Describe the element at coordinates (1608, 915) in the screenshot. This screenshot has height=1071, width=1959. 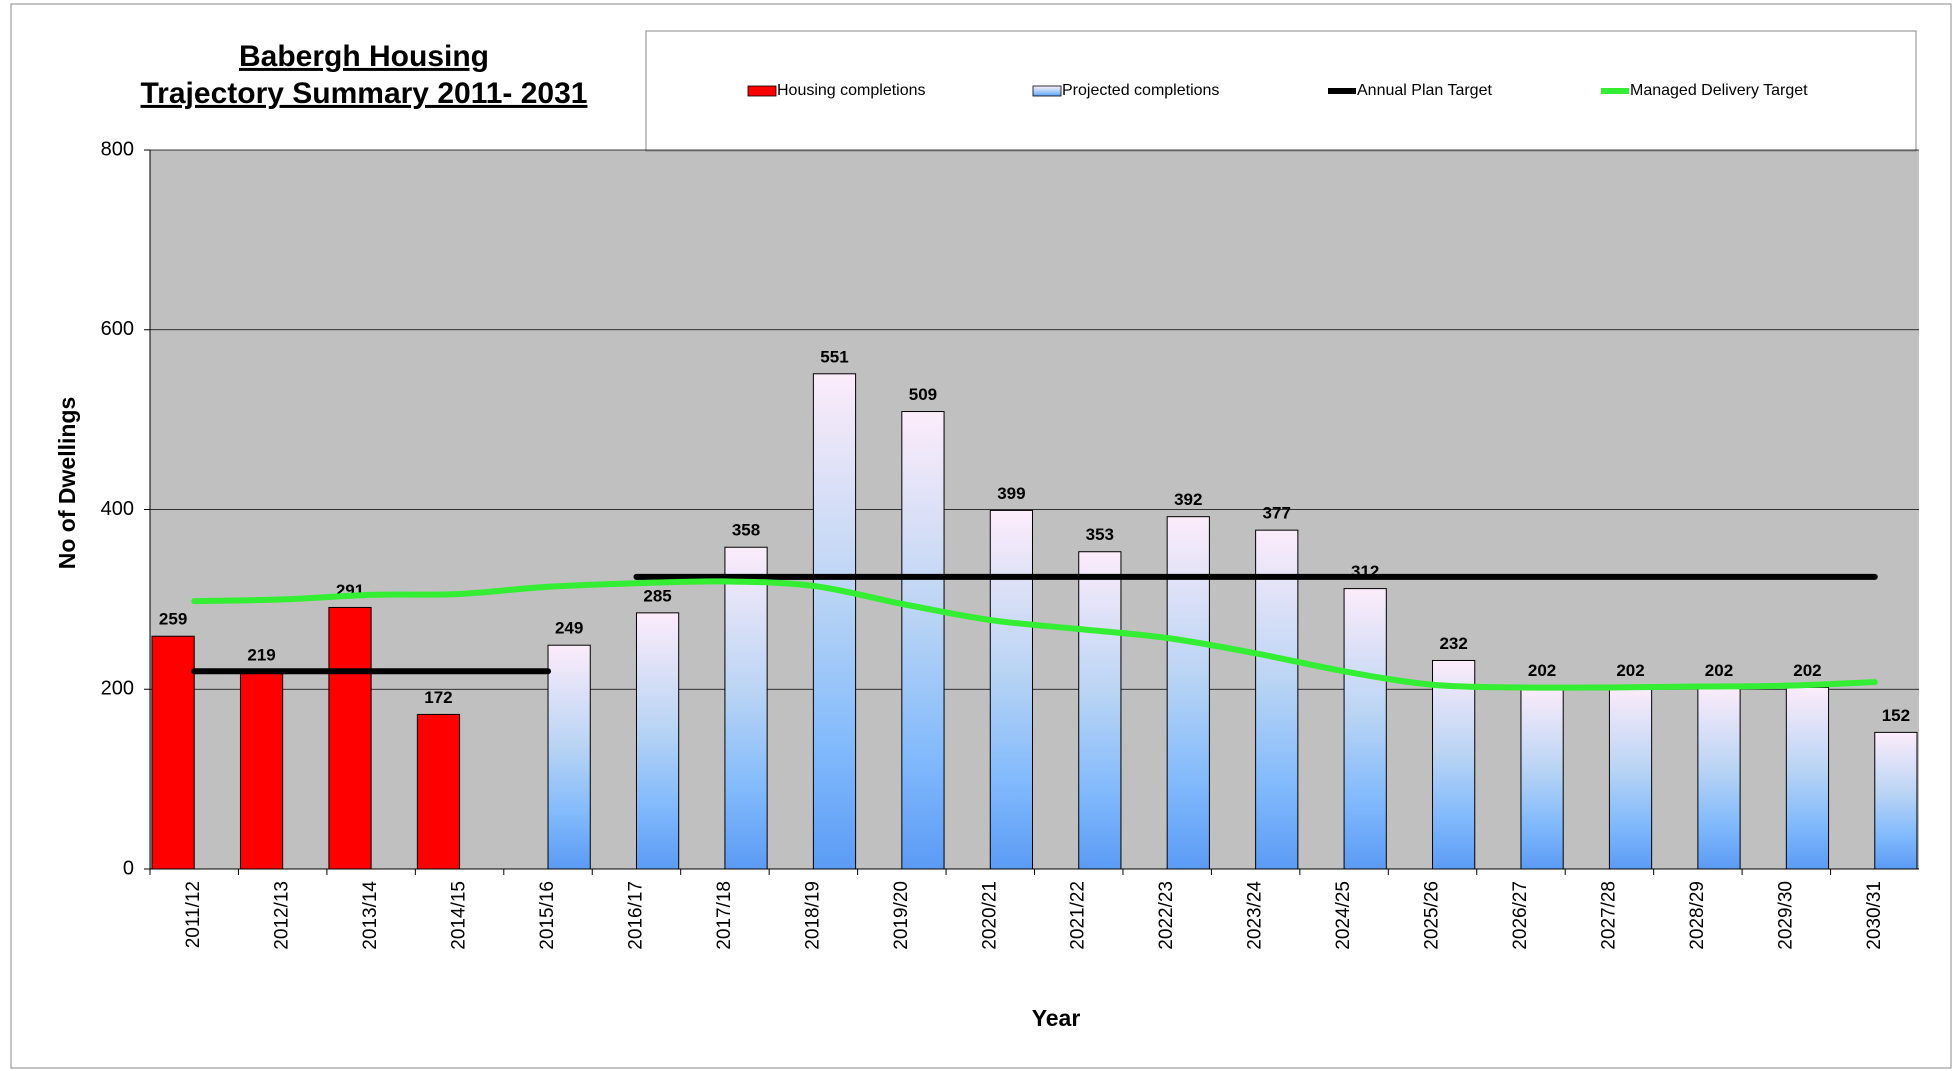
I see `x-tick-label: 2027/28` at that location.